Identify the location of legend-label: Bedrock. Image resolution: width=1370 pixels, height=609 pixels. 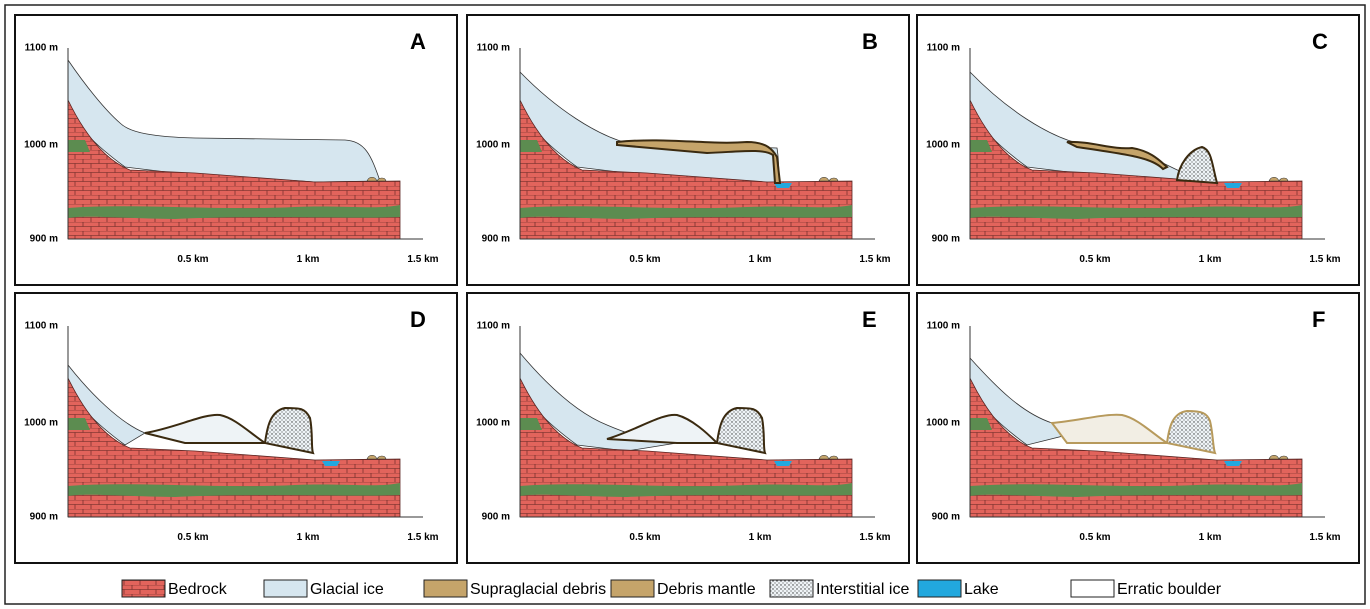
(198, 589).